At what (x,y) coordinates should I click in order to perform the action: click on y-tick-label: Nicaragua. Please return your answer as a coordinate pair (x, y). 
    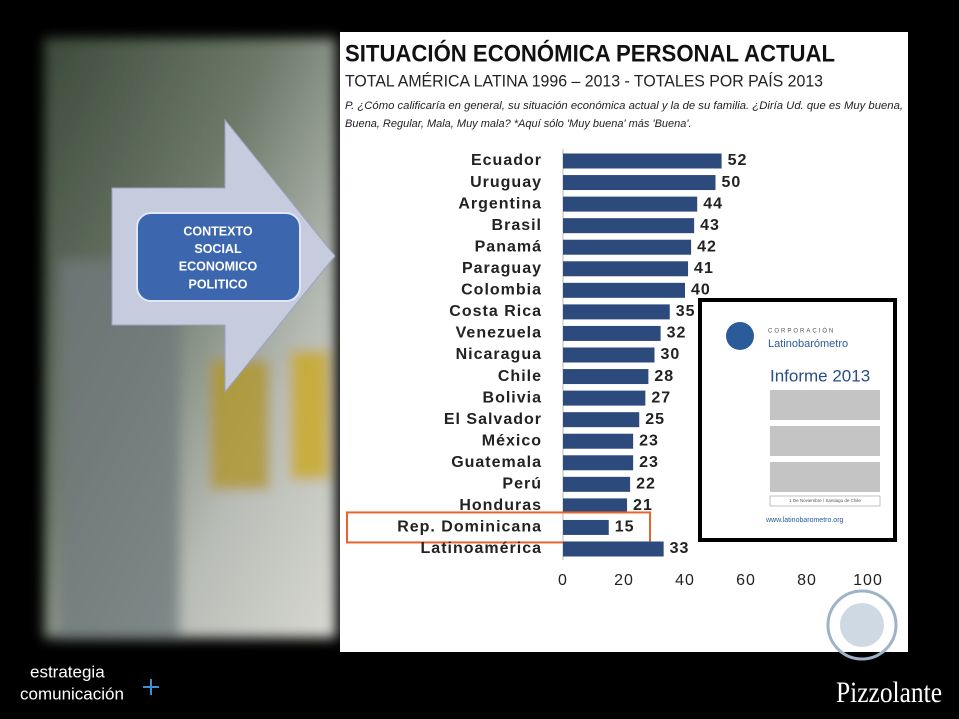
    Looking at the image, I should click on (499, 354).